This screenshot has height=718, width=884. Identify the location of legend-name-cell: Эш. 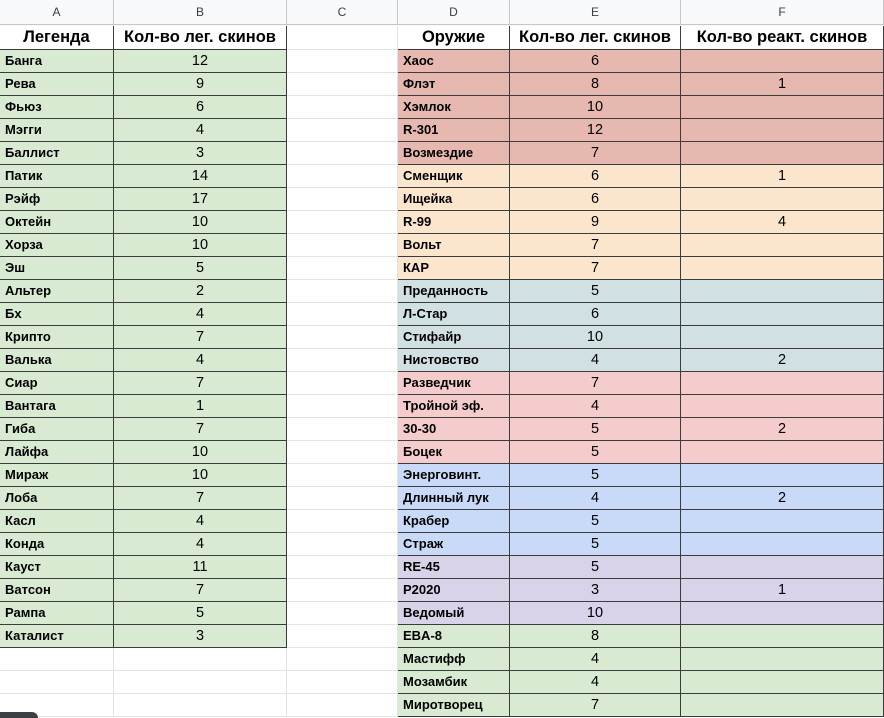
(57, 268).